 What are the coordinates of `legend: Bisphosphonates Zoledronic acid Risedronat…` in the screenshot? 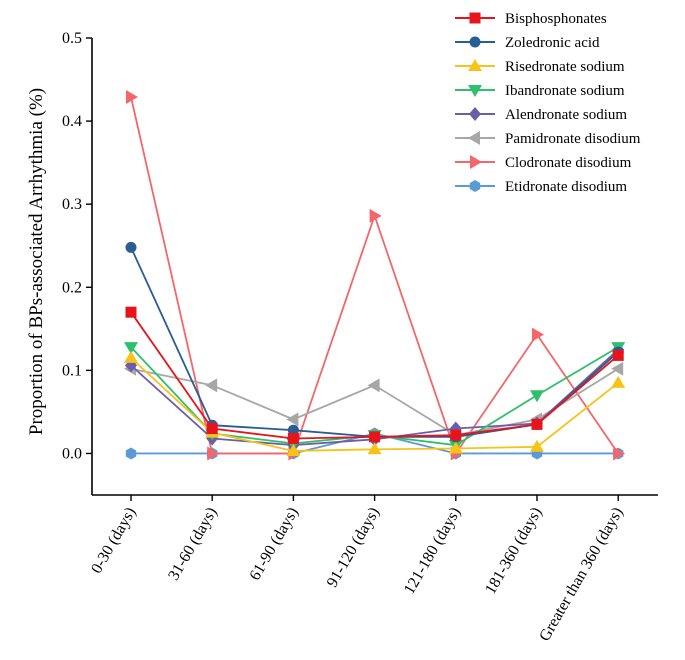 It's located at (548, 103).